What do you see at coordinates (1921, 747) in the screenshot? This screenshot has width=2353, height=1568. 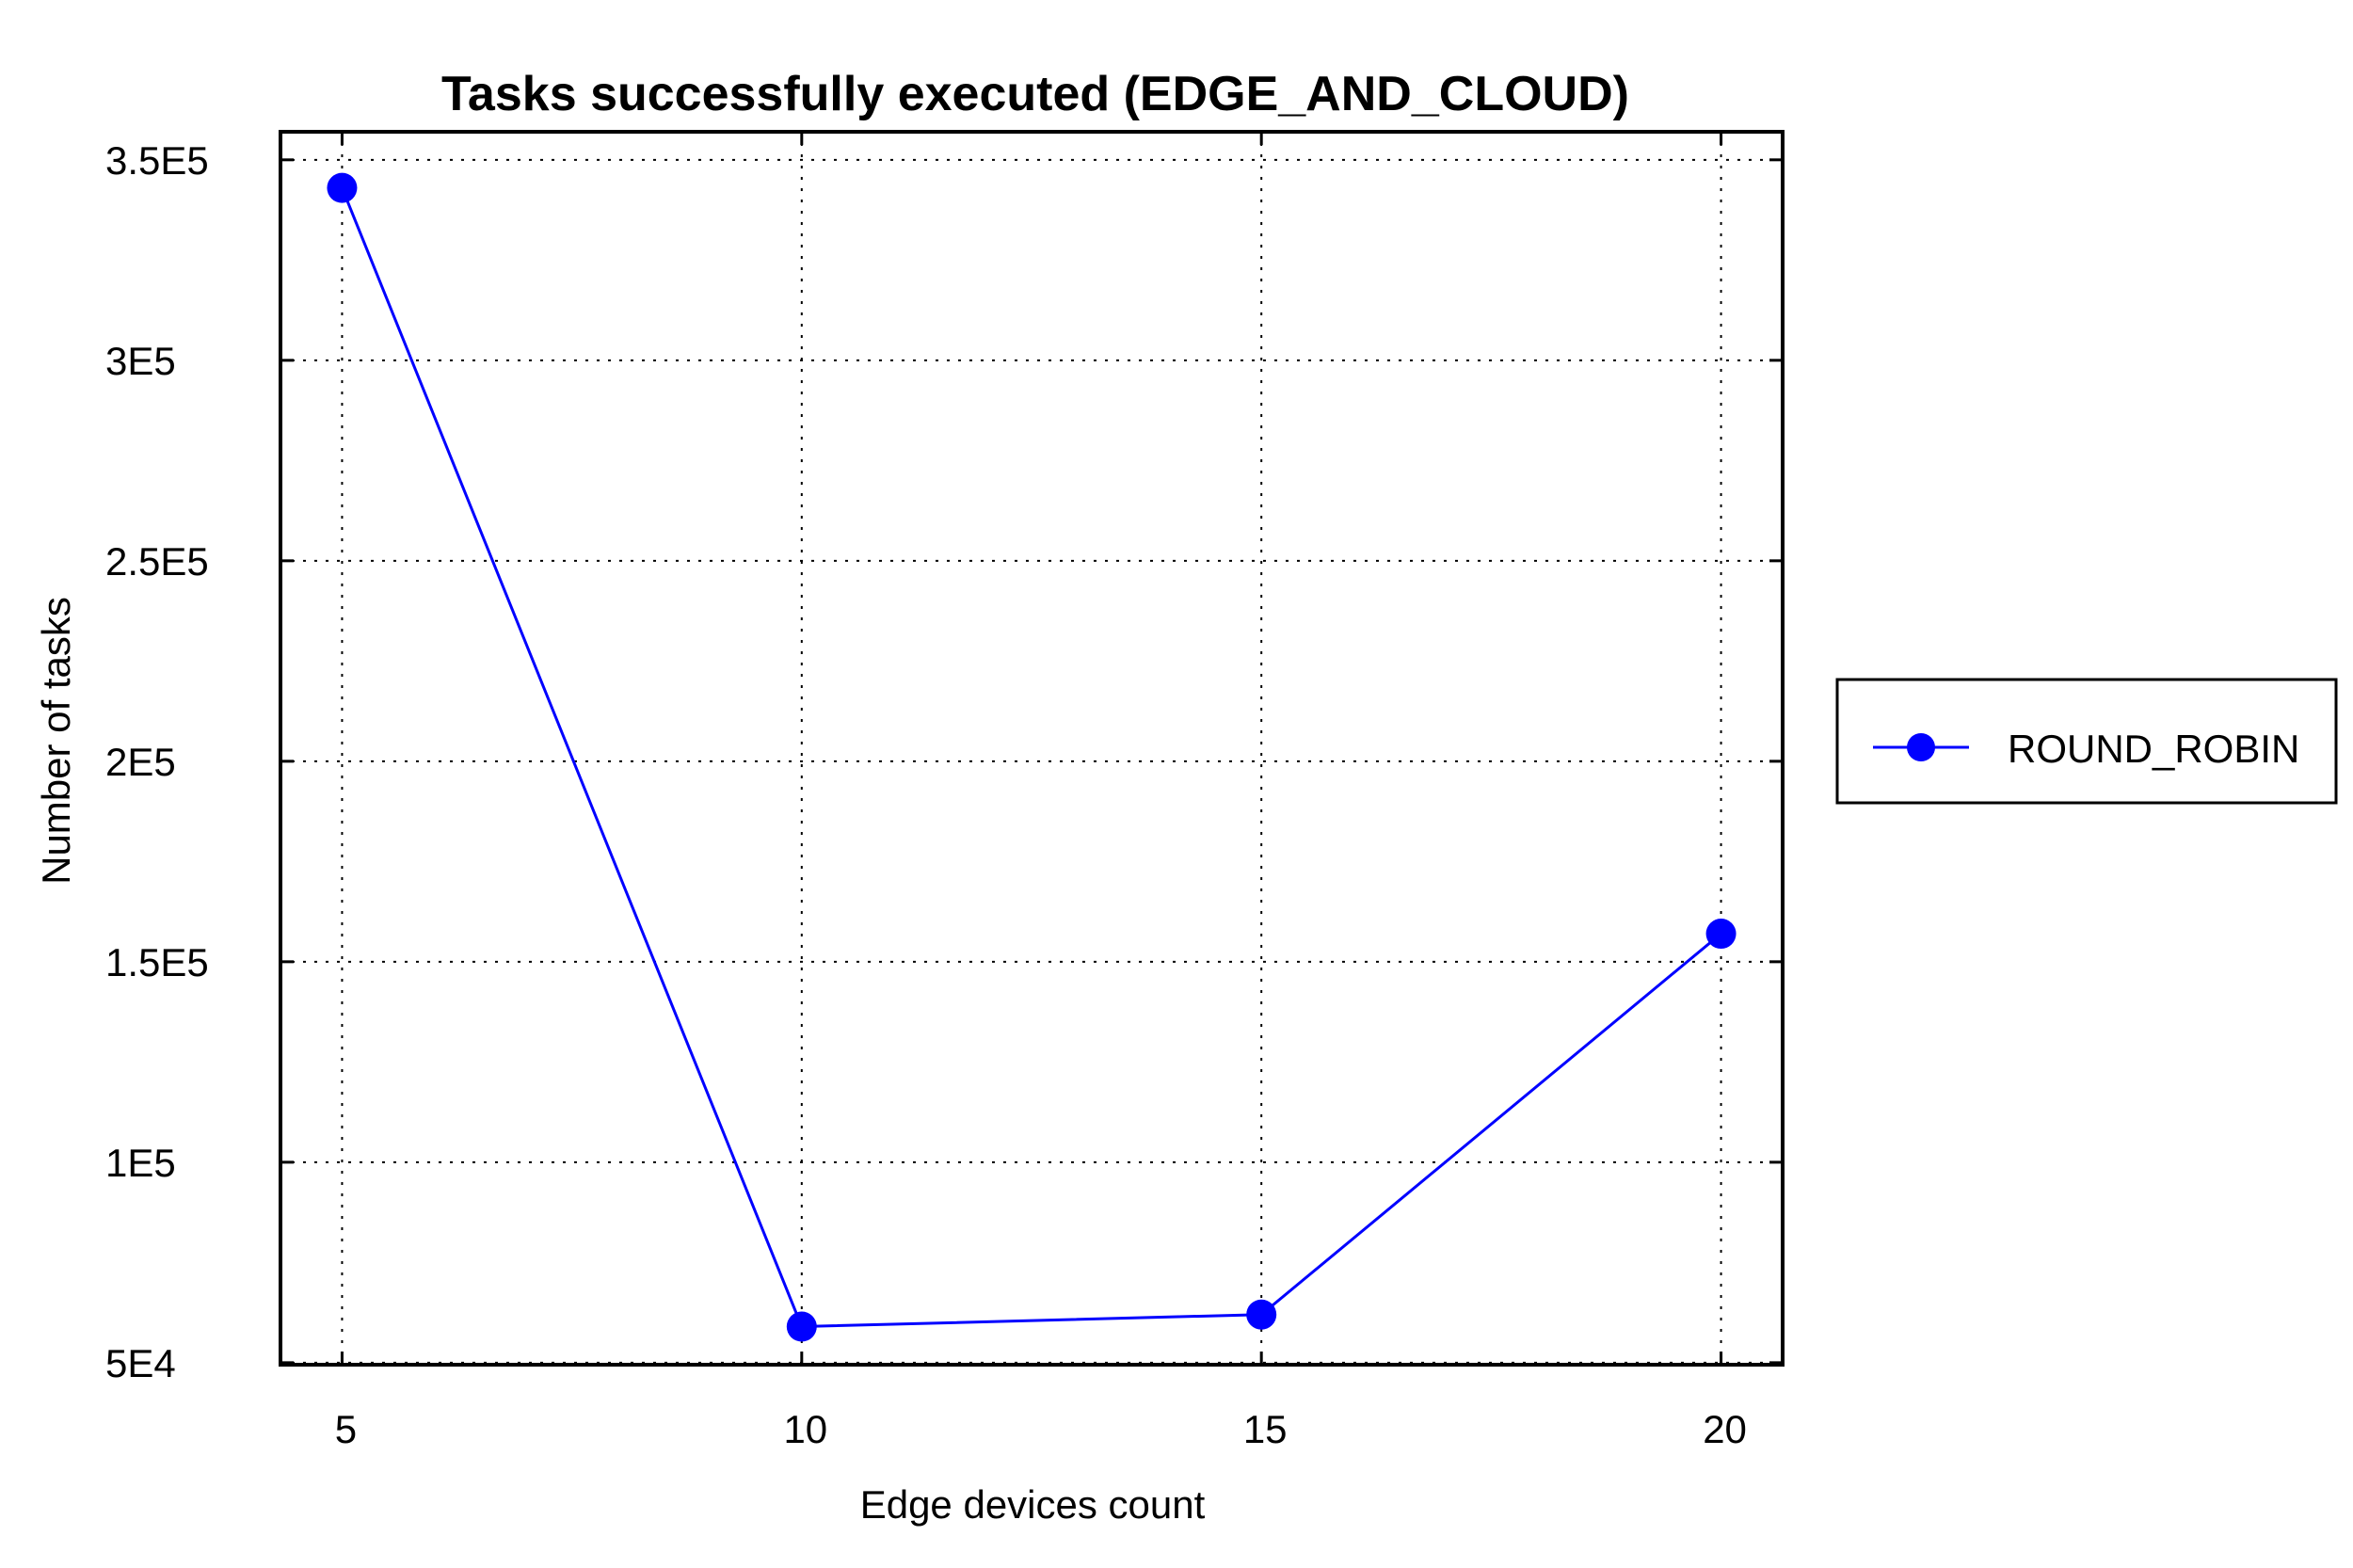 I see `legend-series-marker` at bounding box center [1921, 747].